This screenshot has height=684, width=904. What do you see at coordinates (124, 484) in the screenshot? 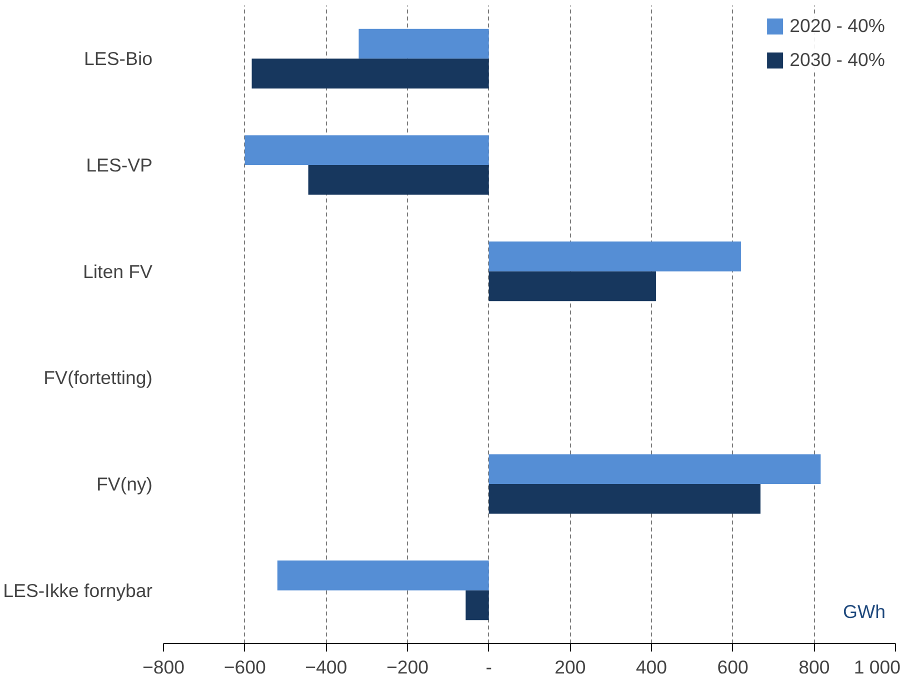
I see `y-tick-label: FV(ny)` at bounding box center [124, 484].